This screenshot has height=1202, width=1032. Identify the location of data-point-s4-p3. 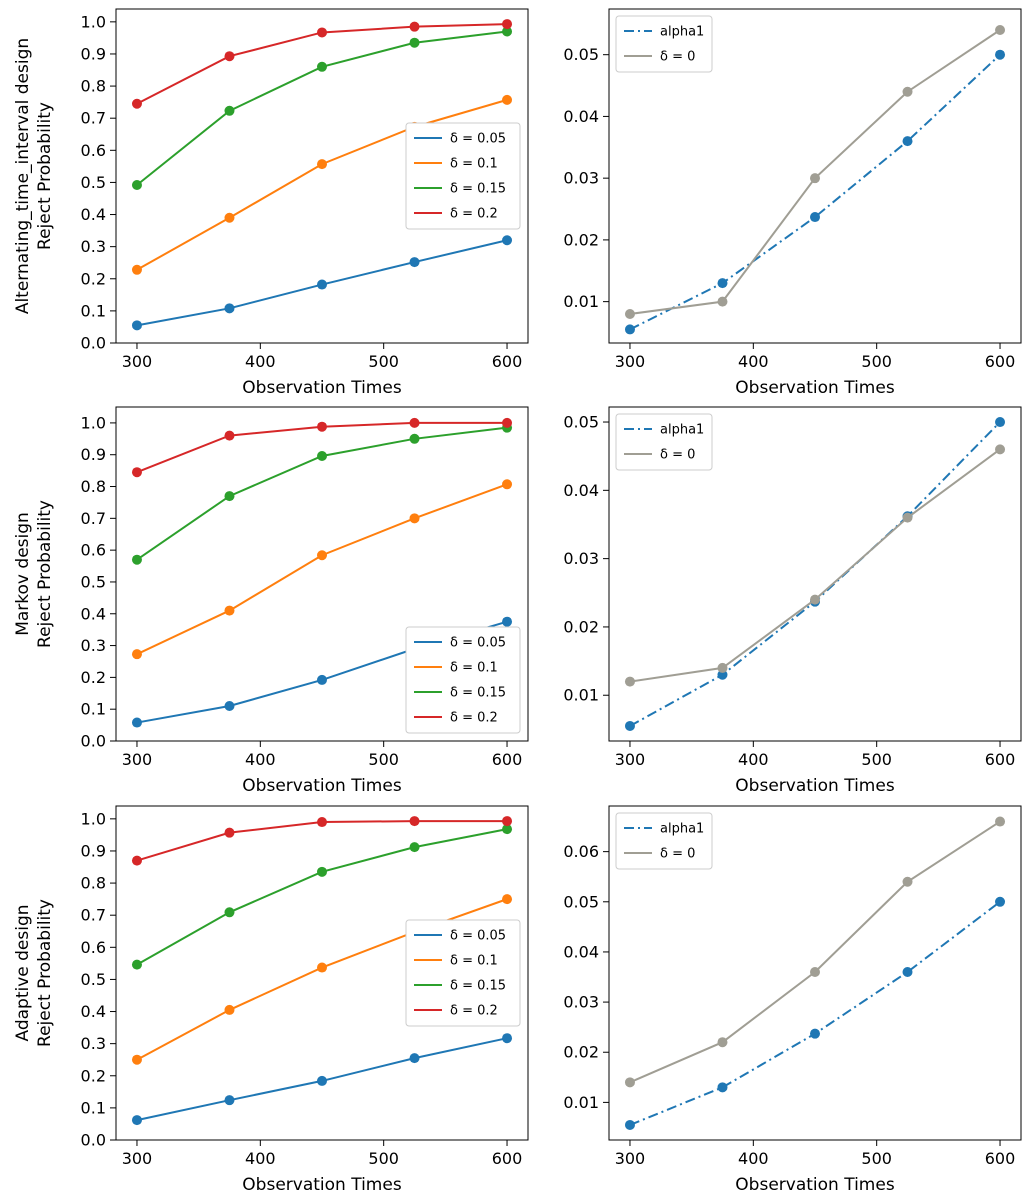
(322, 426).